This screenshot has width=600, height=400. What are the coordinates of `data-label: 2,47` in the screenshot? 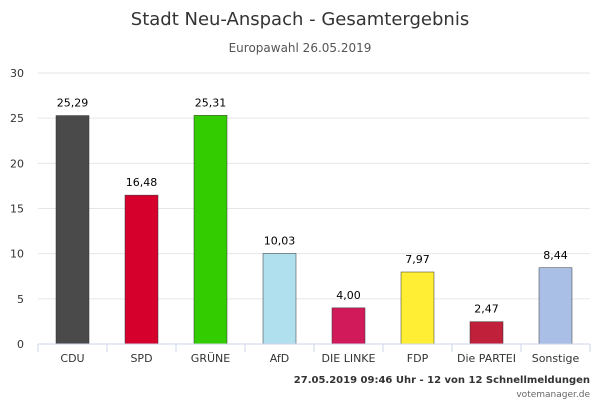 It's located at (486, 309).